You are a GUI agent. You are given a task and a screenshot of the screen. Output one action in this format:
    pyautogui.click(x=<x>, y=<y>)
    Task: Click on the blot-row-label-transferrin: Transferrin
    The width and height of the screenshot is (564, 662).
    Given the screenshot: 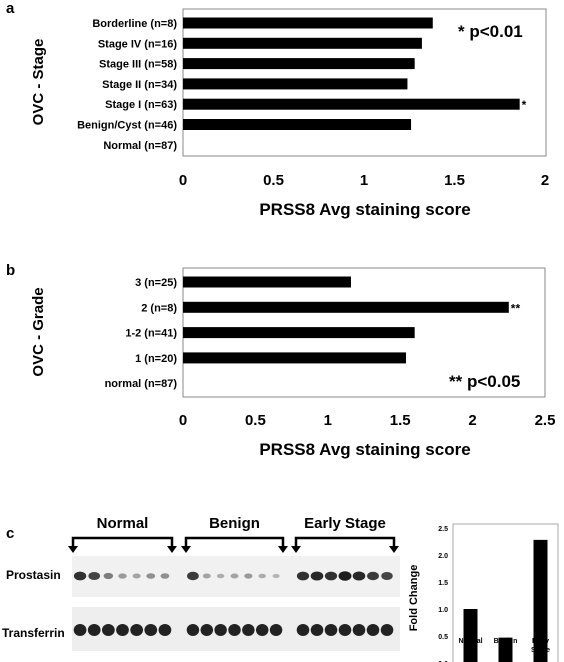 What is the action you would take?
    pyautogui.click(x=33, y=633)
    